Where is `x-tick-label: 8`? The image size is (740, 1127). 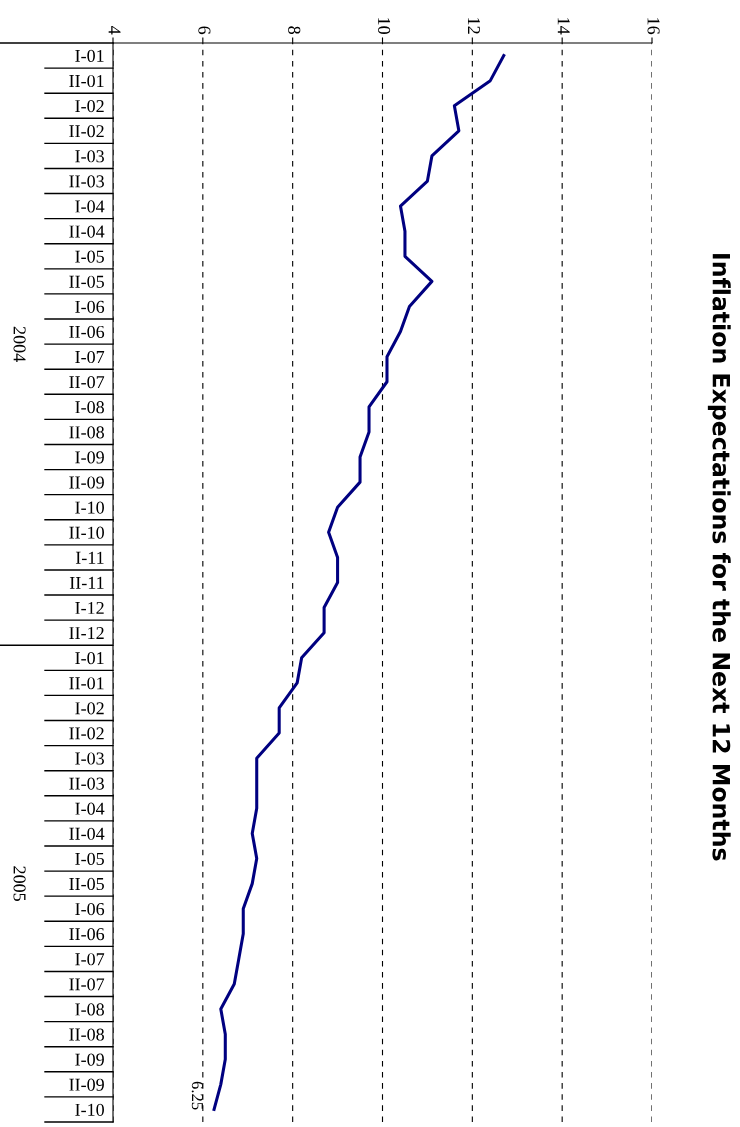 x-tick-label: 8 is located at coordinates (294, 30).